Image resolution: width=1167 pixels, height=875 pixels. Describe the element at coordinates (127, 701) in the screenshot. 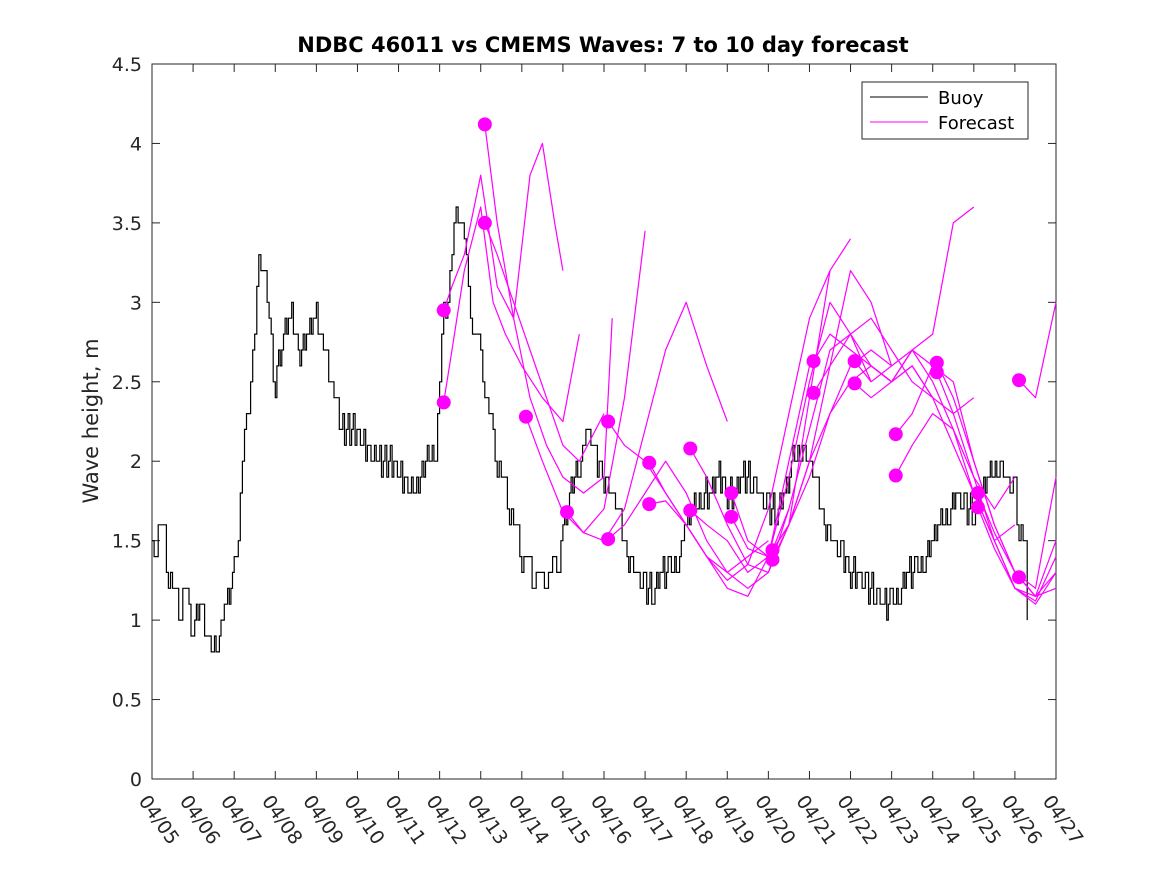

I see `y-tick-label: 0.5` at that location.